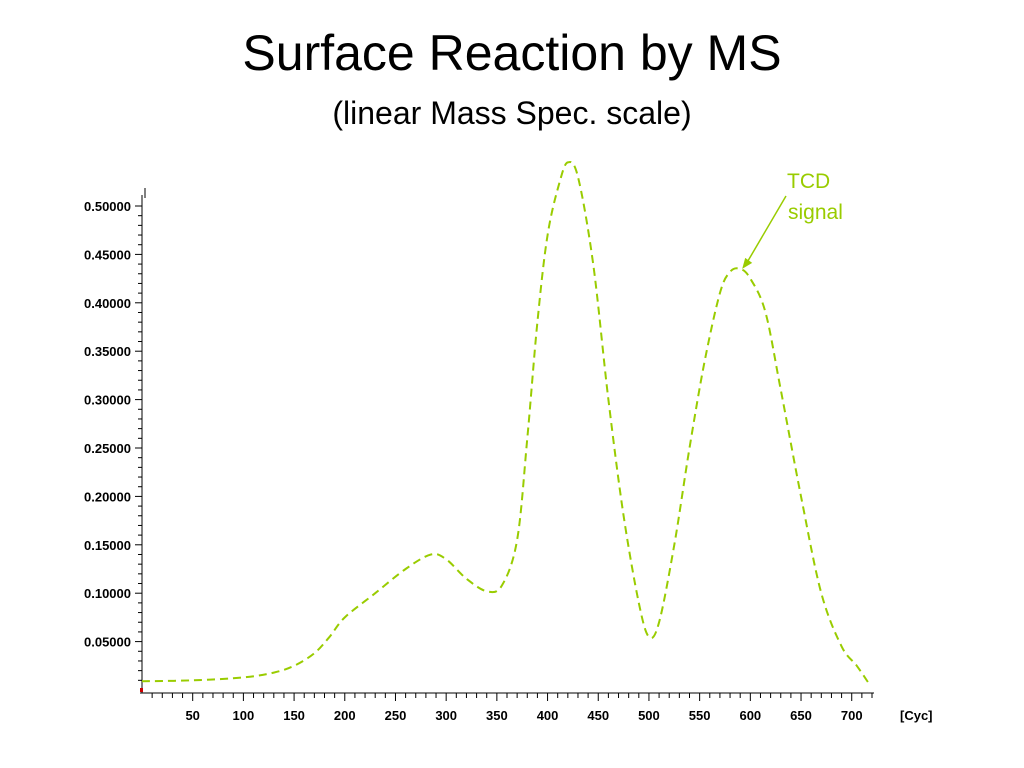  I want to click on y-tick-label: 0.10000, so click(107, 593).